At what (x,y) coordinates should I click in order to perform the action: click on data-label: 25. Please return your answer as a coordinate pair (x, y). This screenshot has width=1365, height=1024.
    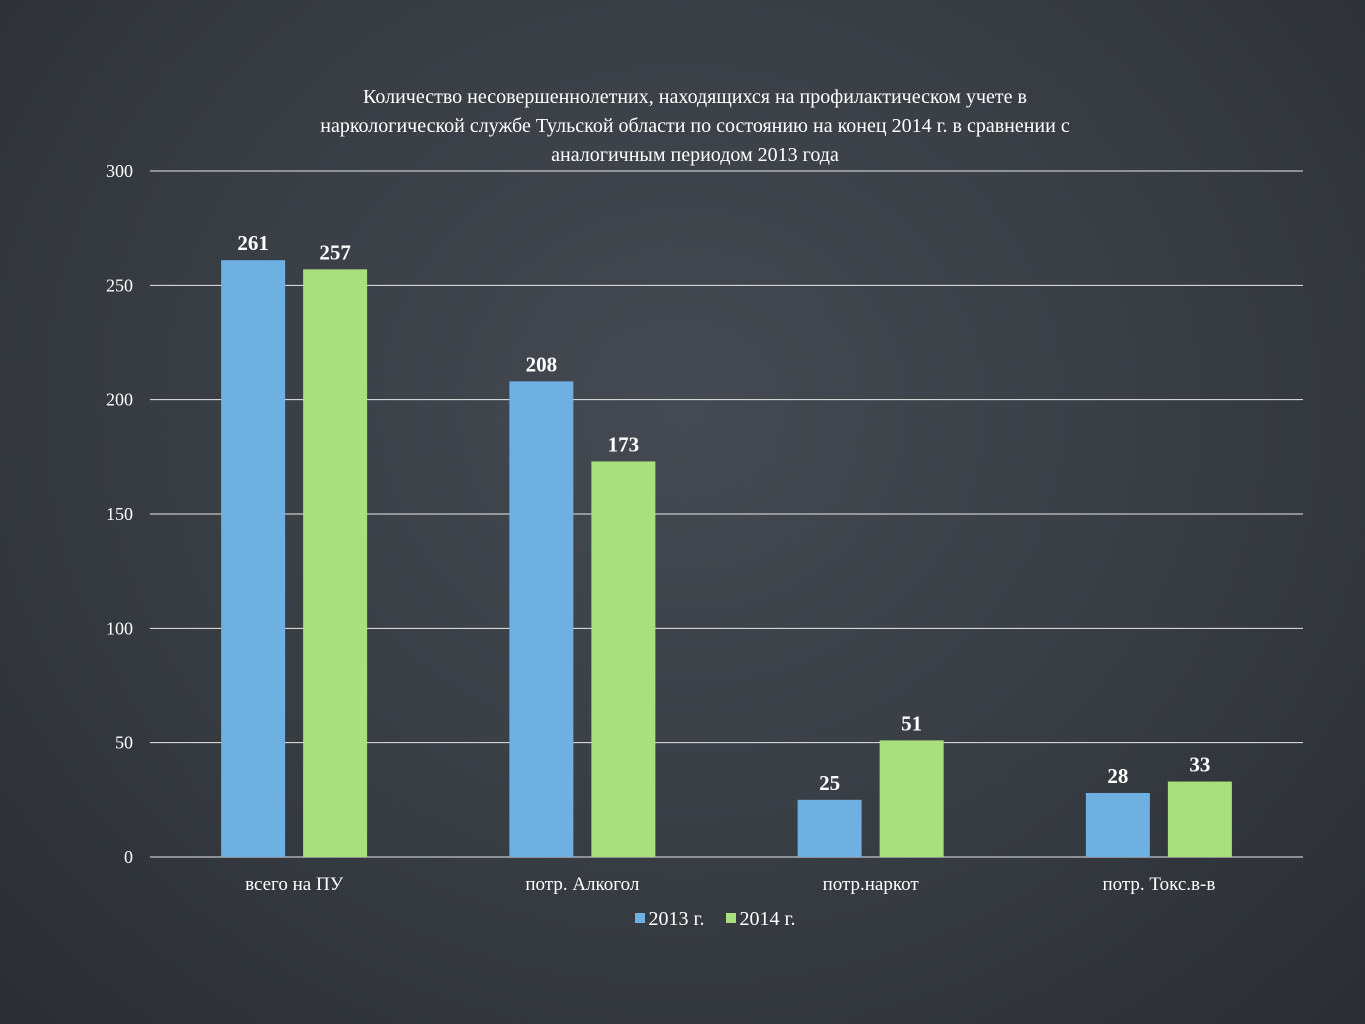
    Looking at the image, I should click on (829, 783).